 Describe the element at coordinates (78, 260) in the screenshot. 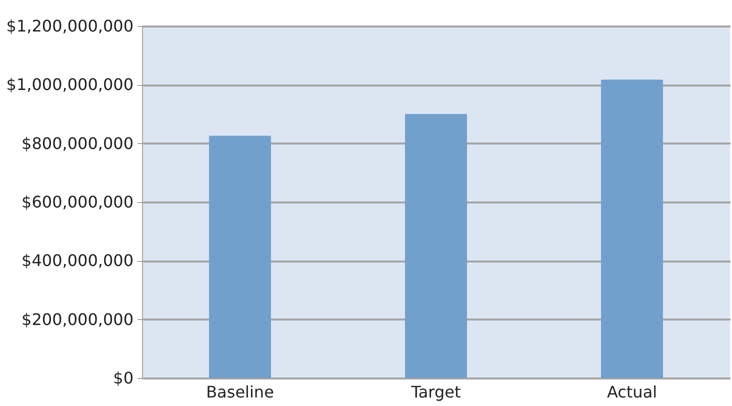

I see `y-tick-label: $400,000,000` at that location.